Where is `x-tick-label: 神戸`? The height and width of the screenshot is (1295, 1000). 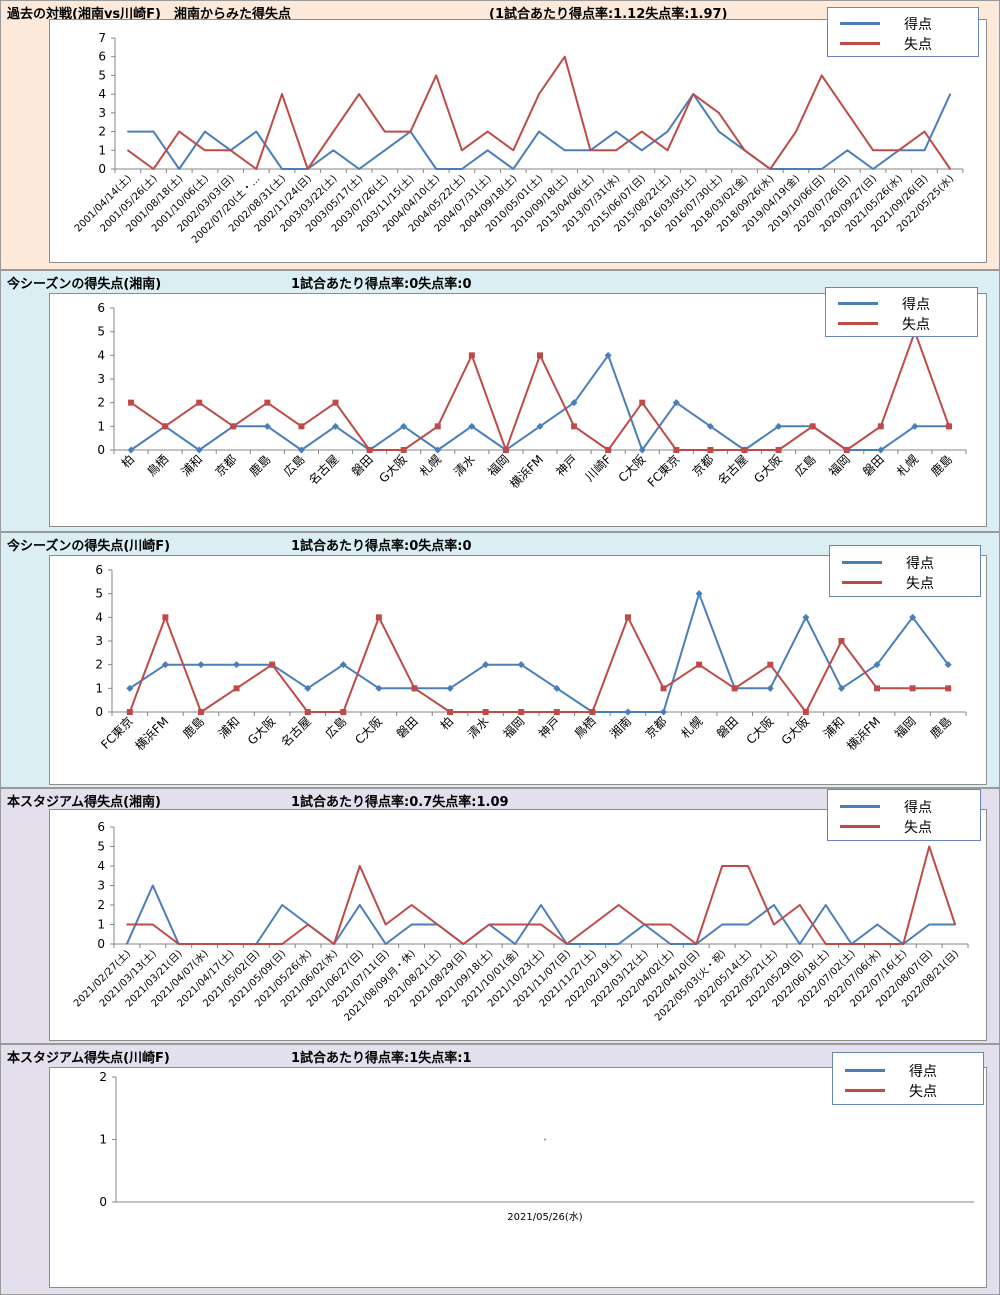 x-tick-label: 神戸 is located at coordinates (549, 727).